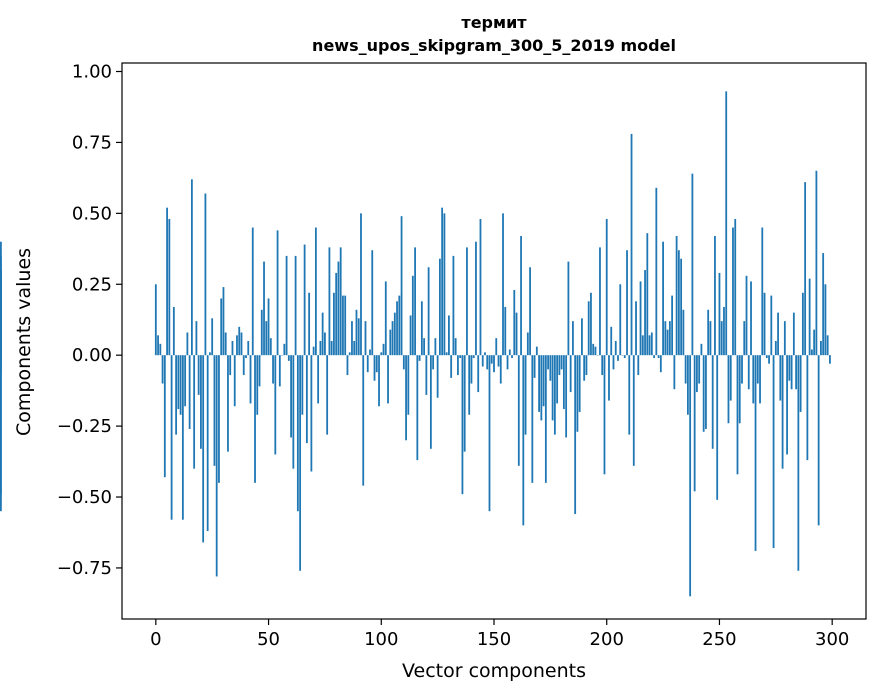 The height and width of the screenshot is (696, 880). What do you see at coordinates (92, 213) in the screenshot?
I see `y-tick-label: 0.50` at bounding box center [92, 213].